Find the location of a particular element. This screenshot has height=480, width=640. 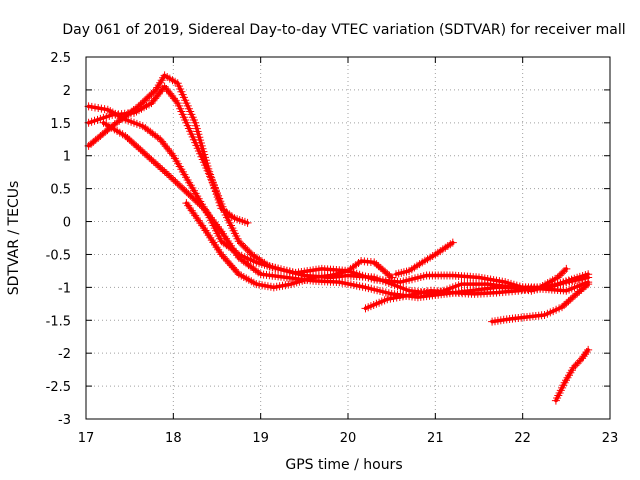

y-tick-label: 0.5 is located at coordinates (60, 190).